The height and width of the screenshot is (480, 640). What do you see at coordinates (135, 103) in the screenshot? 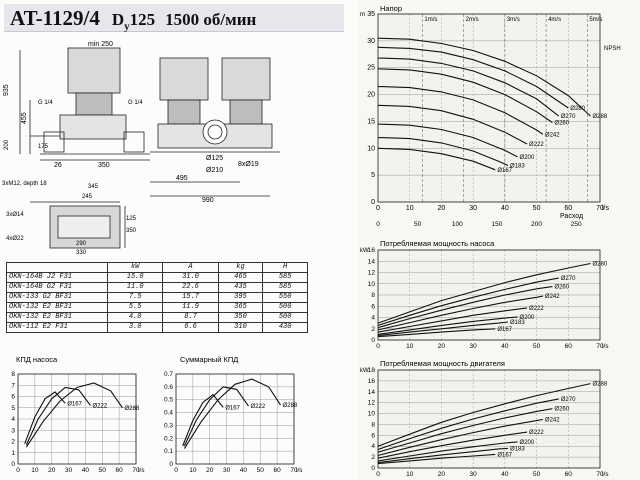
I see `dim-g14-right: G 1/4` at bounding box center [135, 103].